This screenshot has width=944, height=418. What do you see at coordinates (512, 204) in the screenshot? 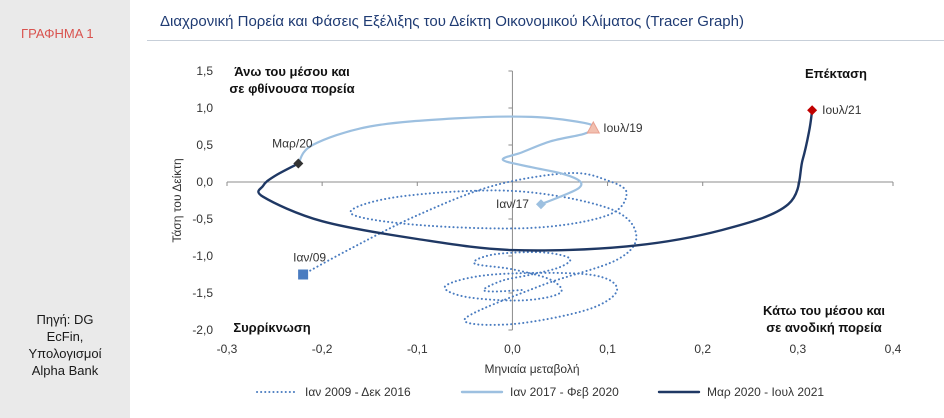
I see `point-label: Ιαν/17` at bounding box center [512, 204].